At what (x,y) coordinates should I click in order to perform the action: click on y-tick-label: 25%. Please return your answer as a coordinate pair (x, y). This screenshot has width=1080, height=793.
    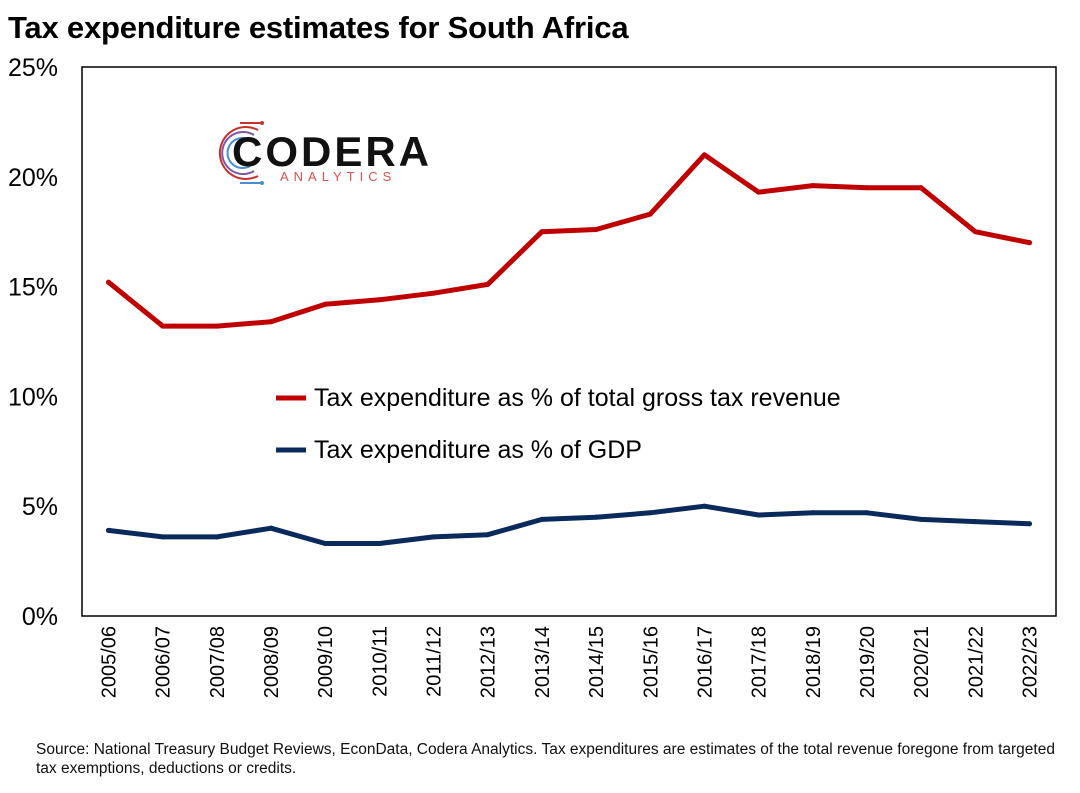
    Looking at the image, I should click on (33, 68).